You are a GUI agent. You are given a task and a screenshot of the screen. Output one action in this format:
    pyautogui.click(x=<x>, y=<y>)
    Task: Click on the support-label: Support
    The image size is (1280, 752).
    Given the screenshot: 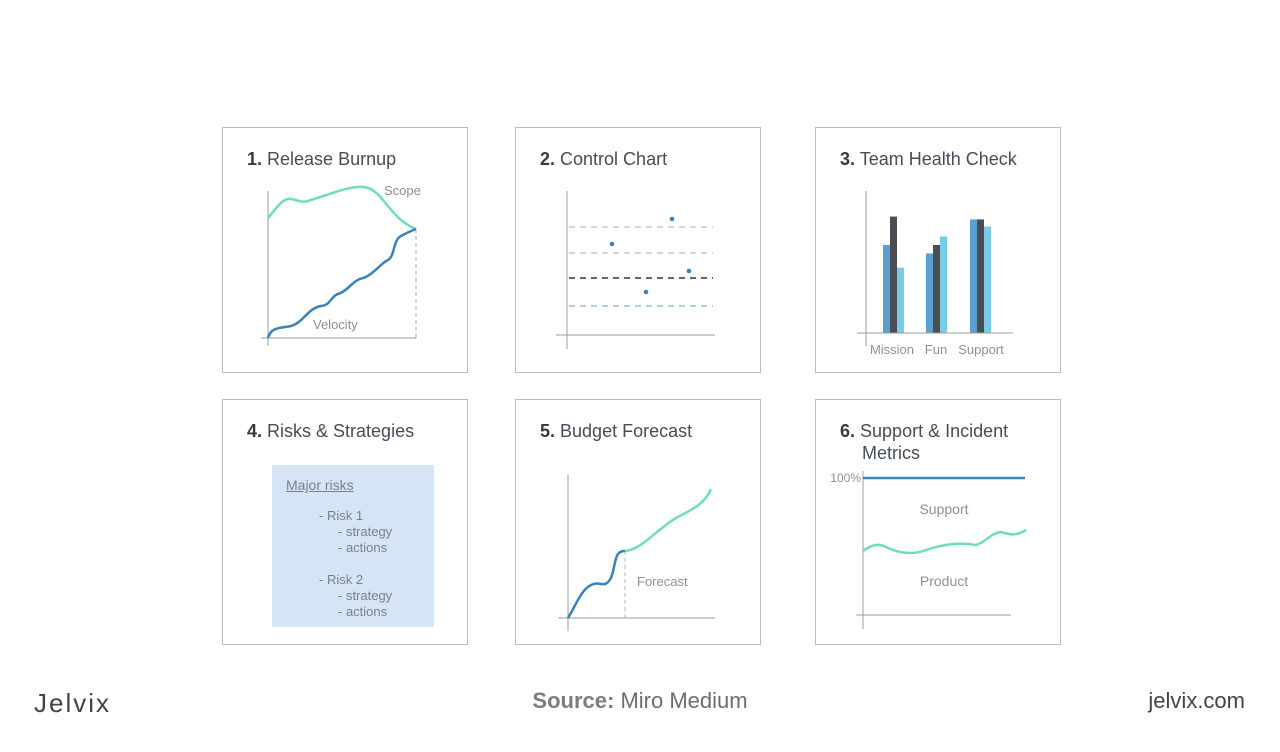 What is the action you would take?
    pyautogui.click(x=943, y=509)
    